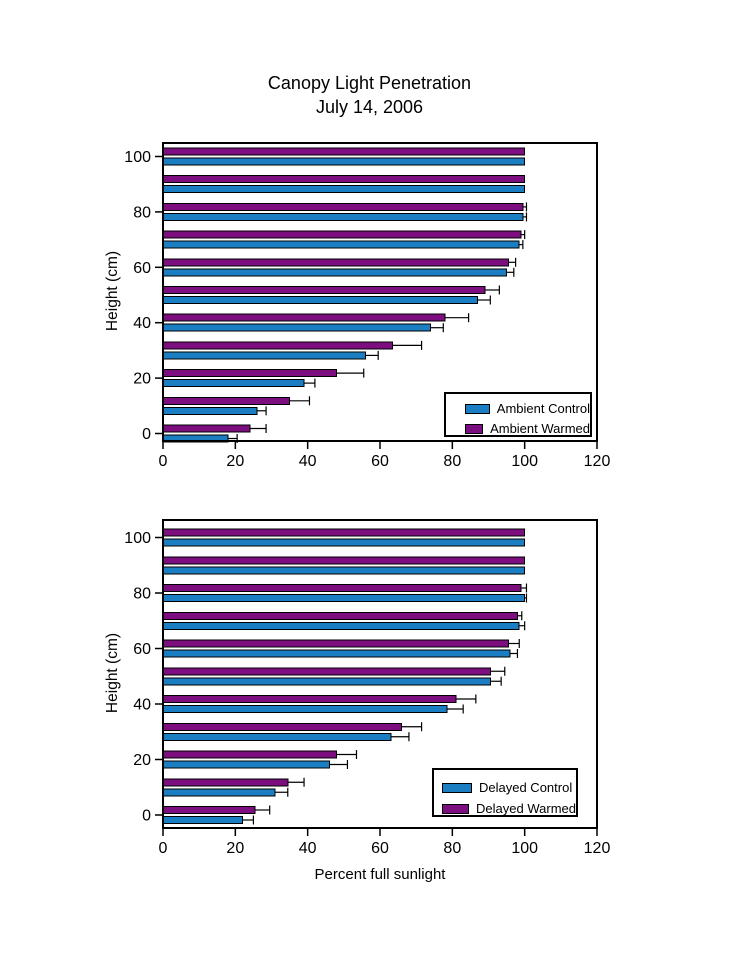 Image resolution: width=739 pixels, height=957 pixels. What do you see at coordinates (369, 107) in the screenshot?
I see `chart-subtitle: July 14, 2006` at bounding box center [369, 107].